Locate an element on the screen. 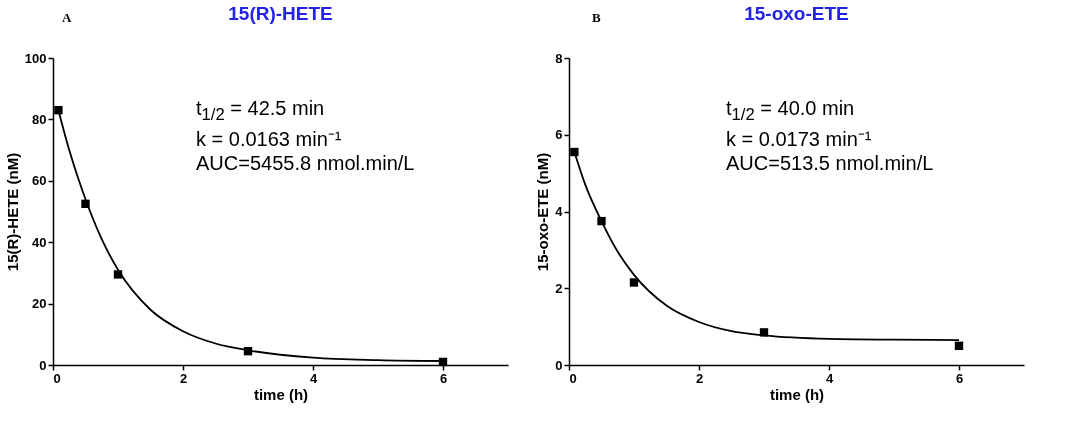 The height and width of the screenshot is (429, 1065). y-tick-label: 4 is located at coordinates (559, 211).